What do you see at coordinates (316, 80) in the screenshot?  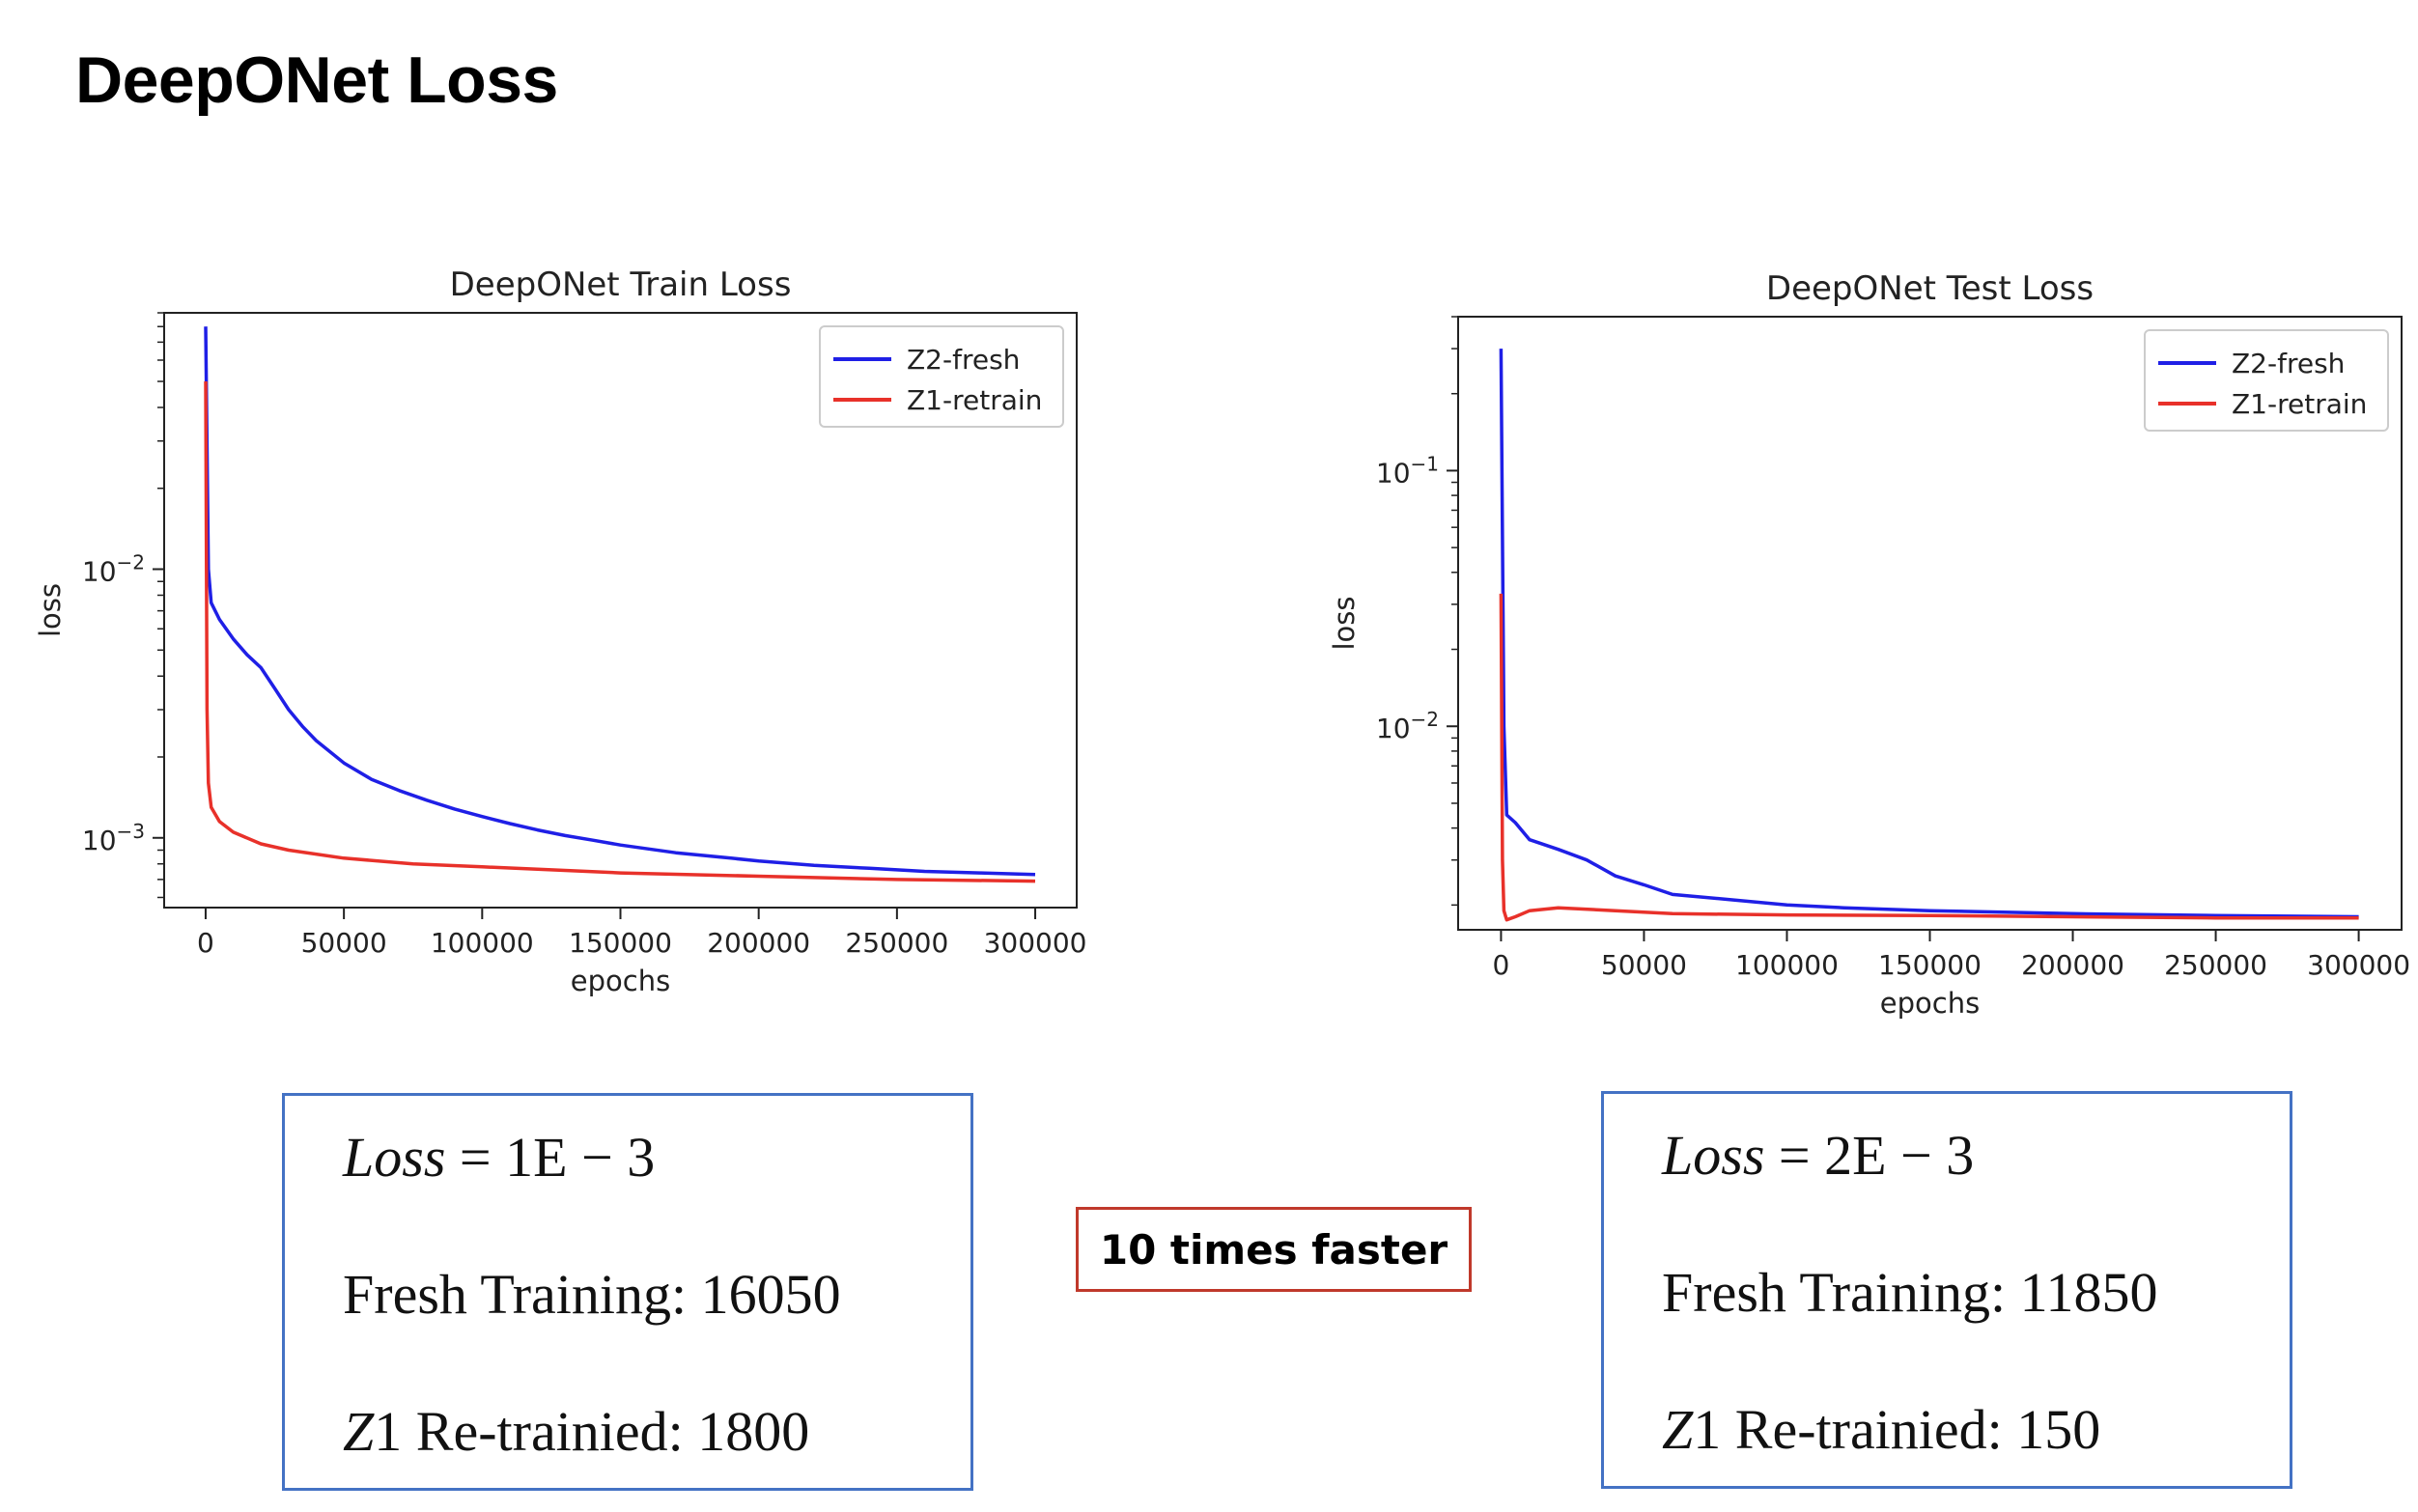 I see `slide-title: DeepONet Loss` at bounding box center [316, 80].